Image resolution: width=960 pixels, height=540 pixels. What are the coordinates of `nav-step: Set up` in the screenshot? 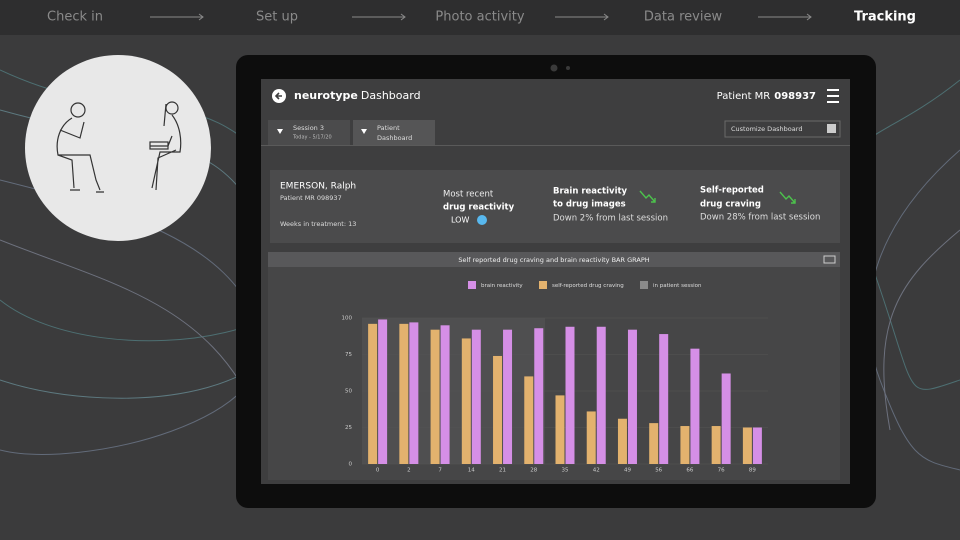 It's located at (277, 17).